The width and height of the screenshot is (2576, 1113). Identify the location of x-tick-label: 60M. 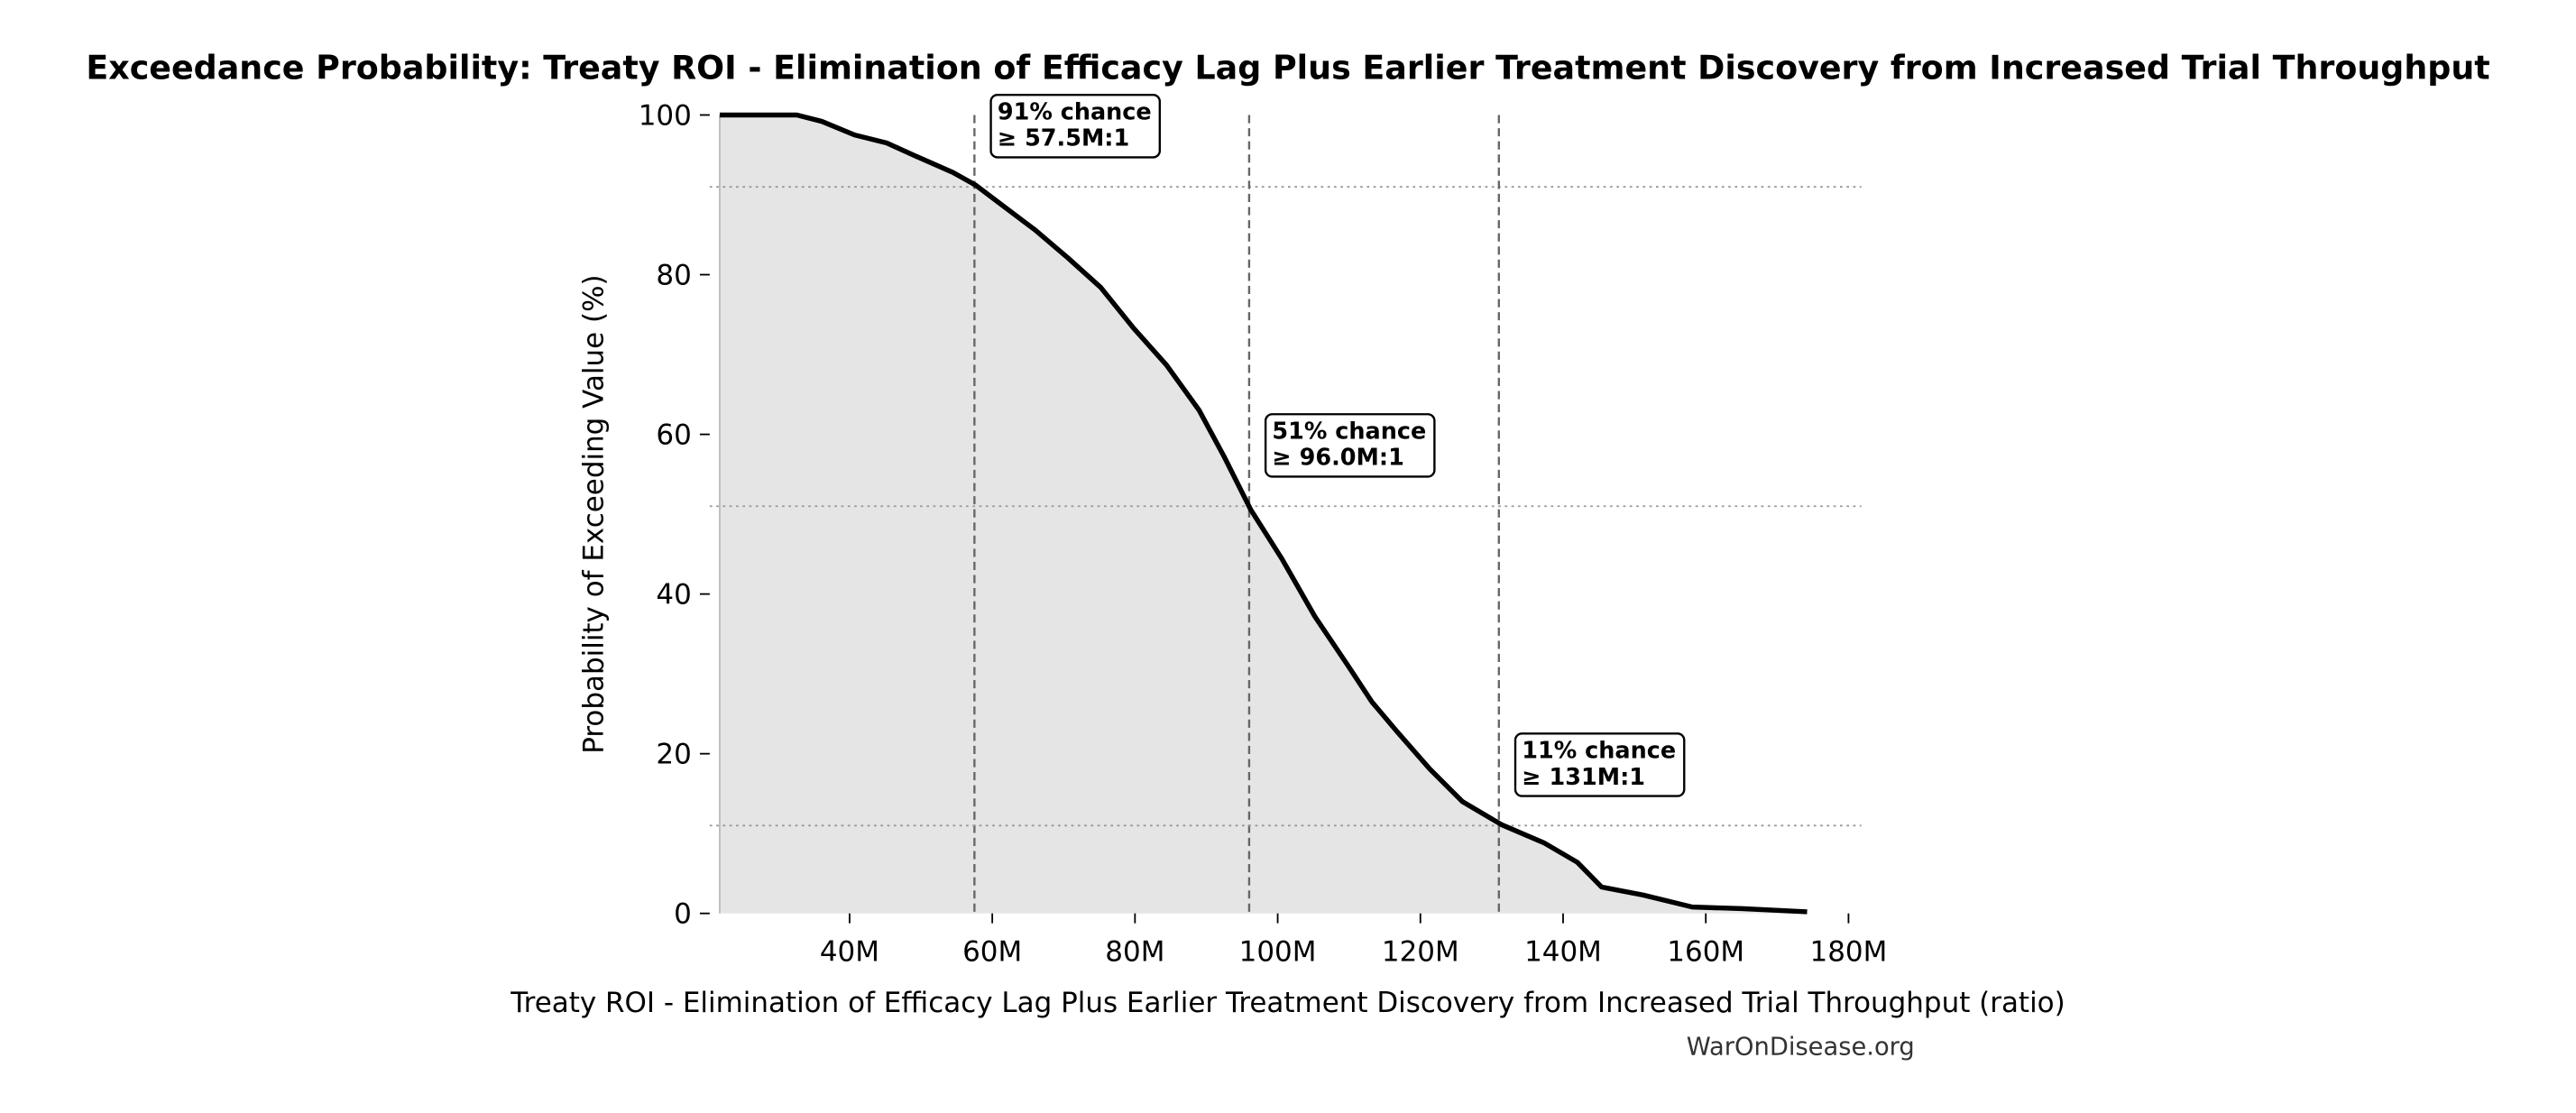
(992, 952).